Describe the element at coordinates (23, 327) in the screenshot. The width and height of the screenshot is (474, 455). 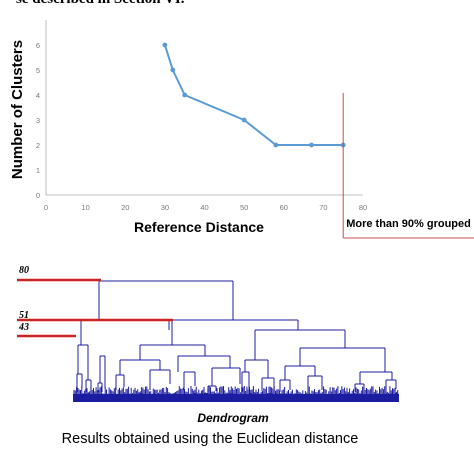
I see `cut-label-43: 43` at that location.